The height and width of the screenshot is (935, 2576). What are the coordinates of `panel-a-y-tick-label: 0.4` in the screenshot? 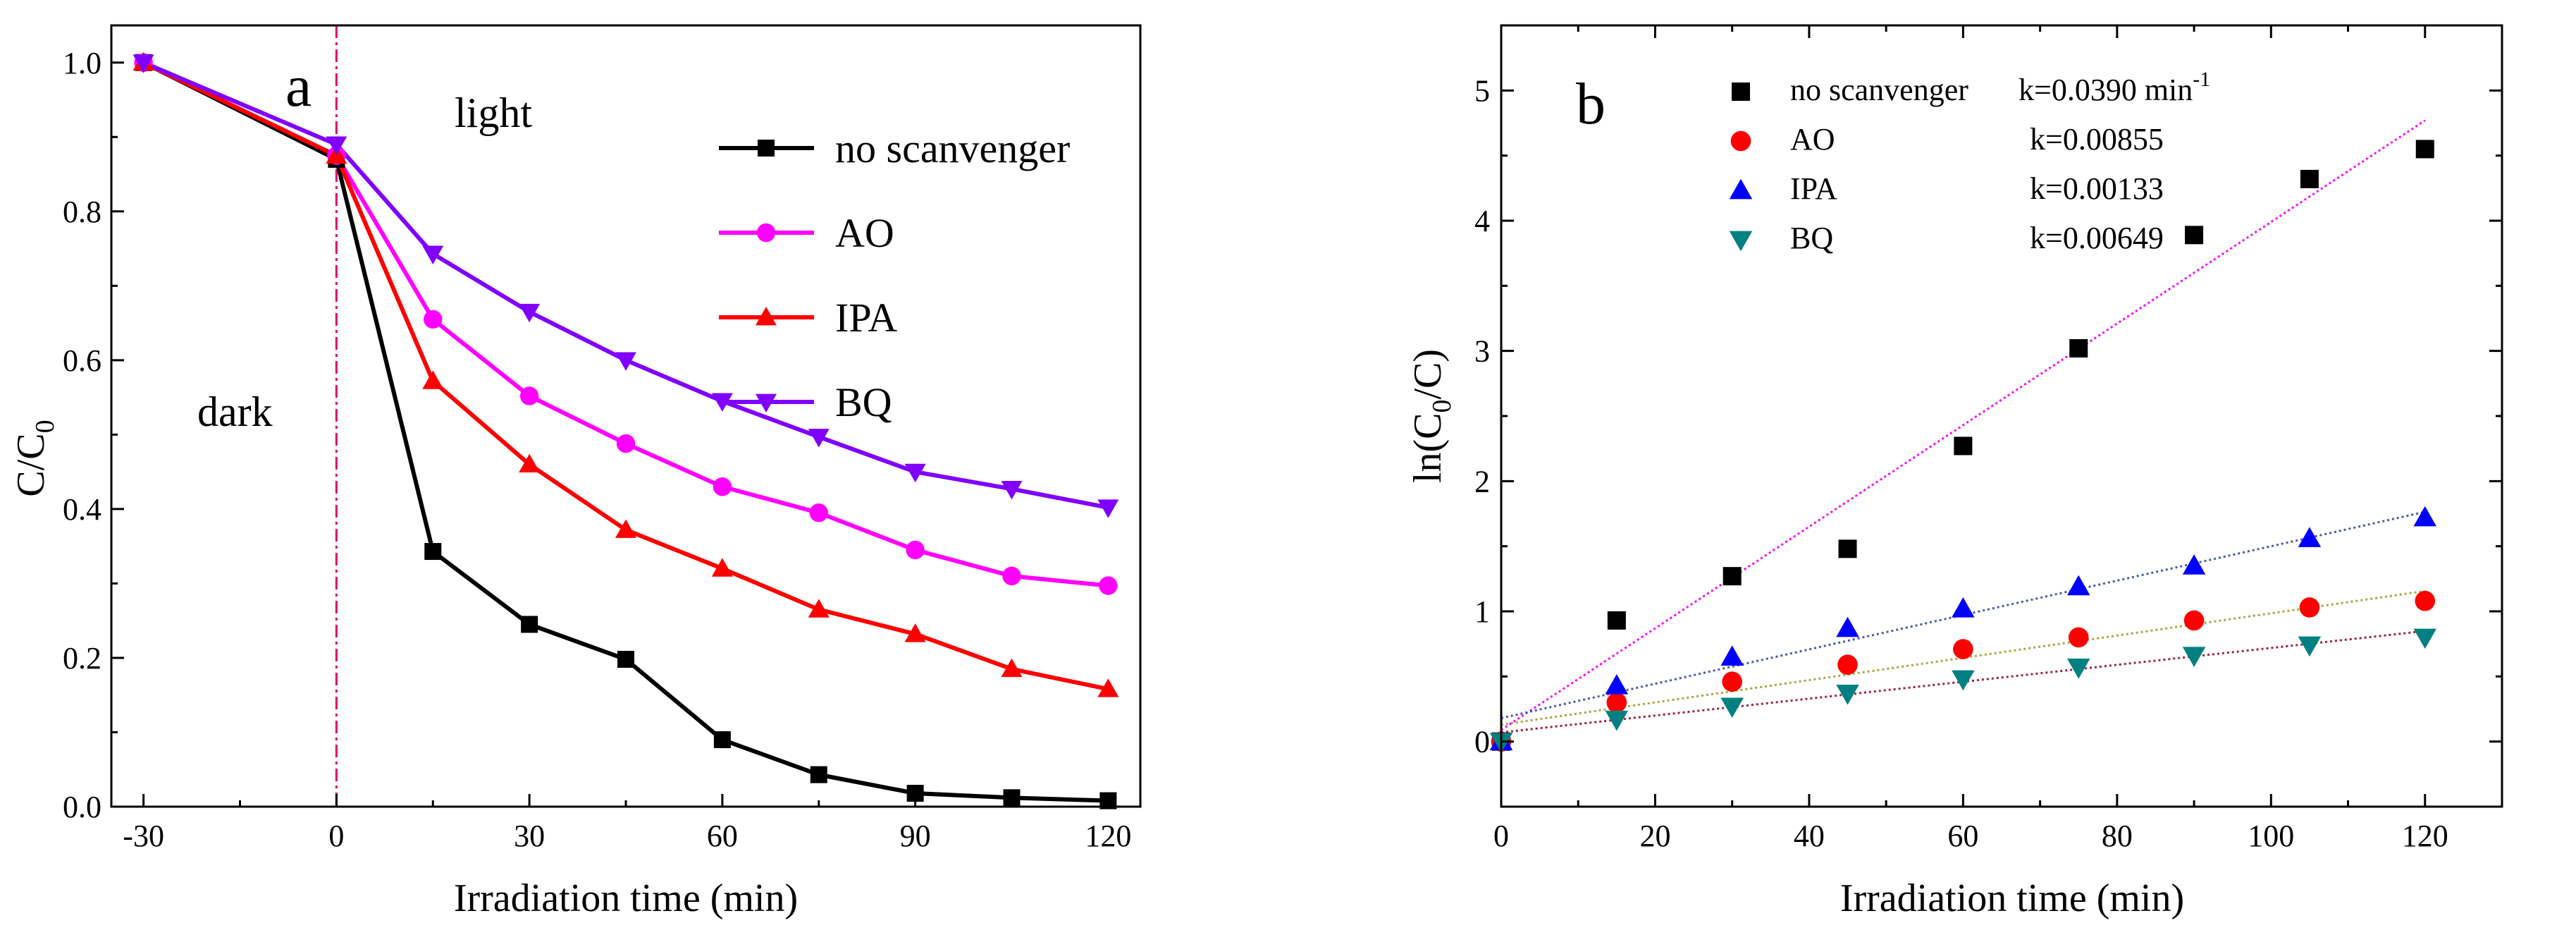 It's located at (82, 510).